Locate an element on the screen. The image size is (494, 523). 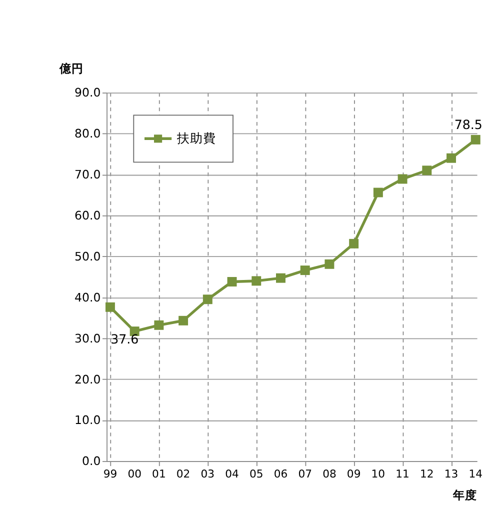
x-tick-label: 08 is located at coordinates (329, 473).